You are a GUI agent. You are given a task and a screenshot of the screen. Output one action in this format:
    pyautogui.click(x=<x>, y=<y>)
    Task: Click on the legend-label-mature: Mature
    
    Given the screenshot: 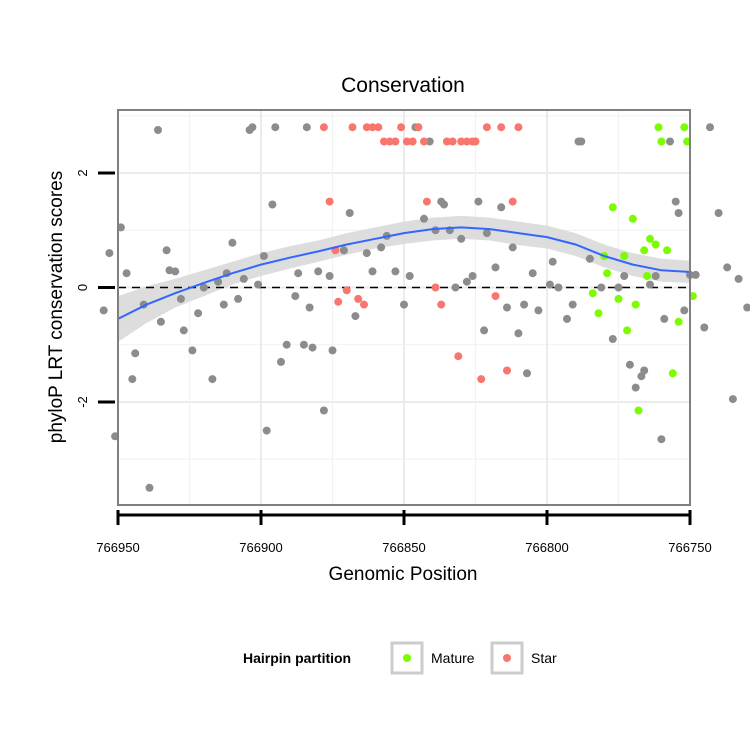 What is the action you would take?
    pyautogui.click(x=453, y=658)
    